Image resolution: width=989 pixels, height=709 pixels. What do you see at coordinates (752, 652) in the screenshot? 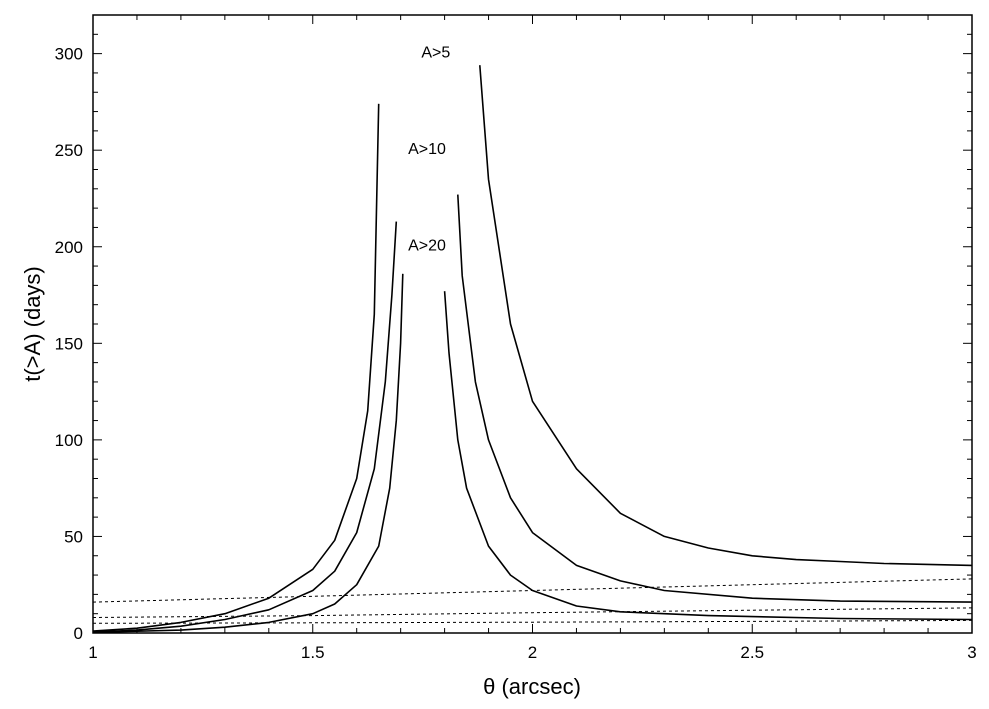
I see `x-tick-label: 2.5` at bounding box center [752, 652].